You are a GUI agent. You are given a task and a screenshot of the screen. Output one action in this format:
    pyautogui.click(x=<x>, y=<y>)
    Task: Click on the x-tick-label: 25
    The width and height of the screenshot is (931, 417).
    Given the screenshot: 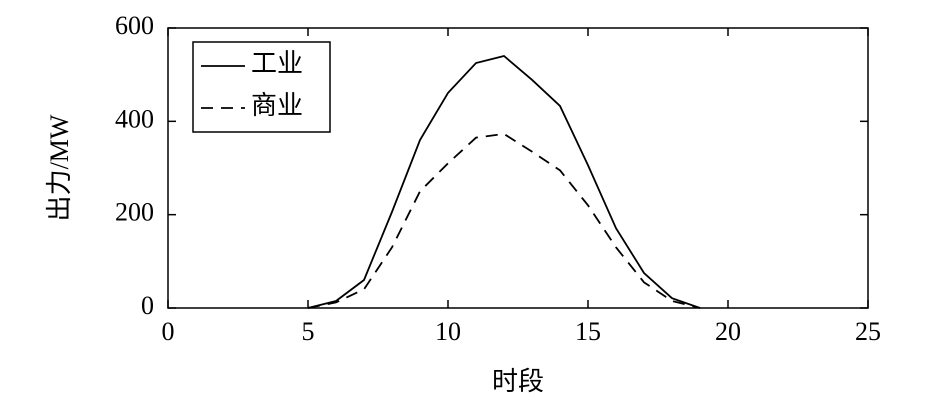 What is the action you would take?
    pyautogui.click(x=868, y=331)
    